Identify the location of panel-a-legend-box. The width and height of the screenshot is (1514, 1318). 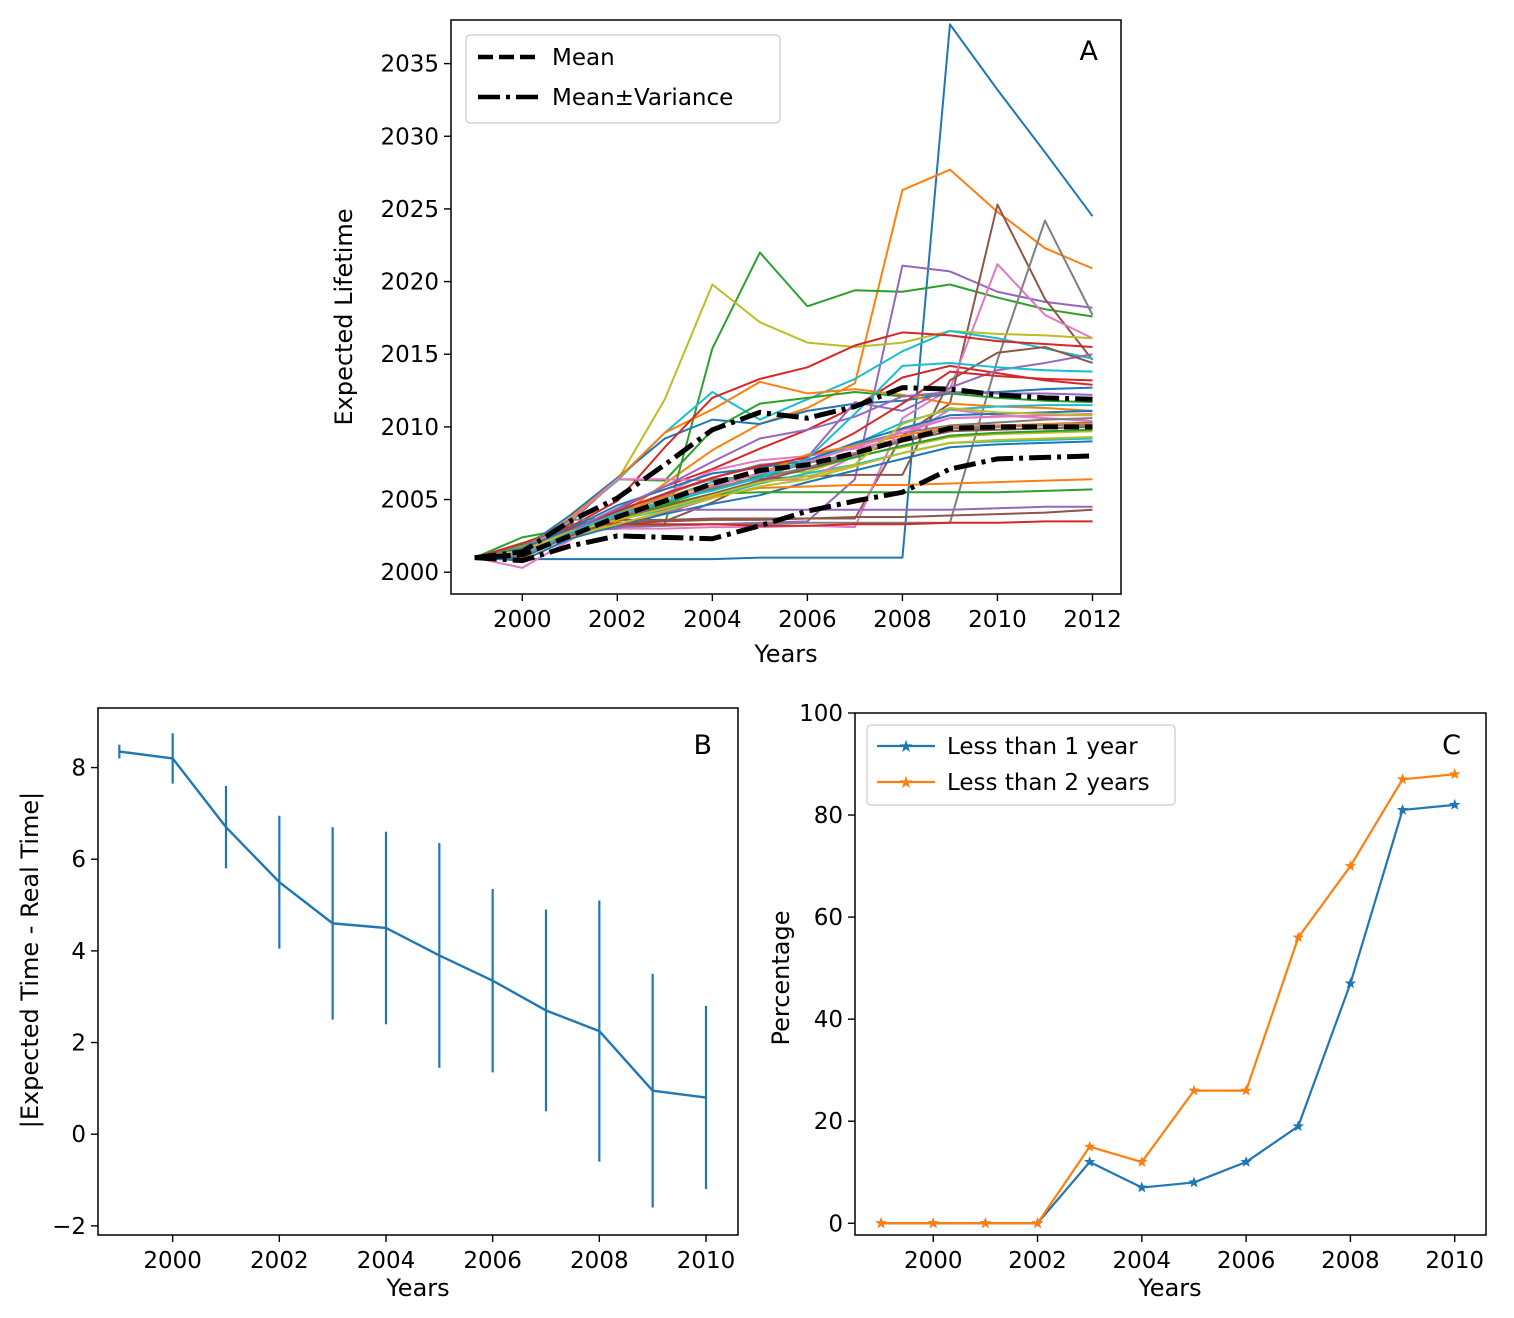
(623, 79).